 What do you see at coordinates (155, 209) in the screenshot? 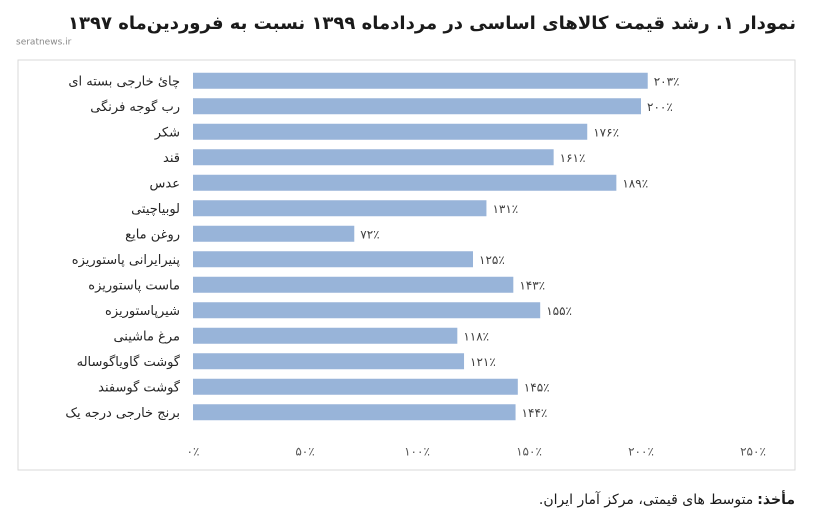
I see `y-tick-label: لوبیاچیتی` at bounding box center [155, 209].